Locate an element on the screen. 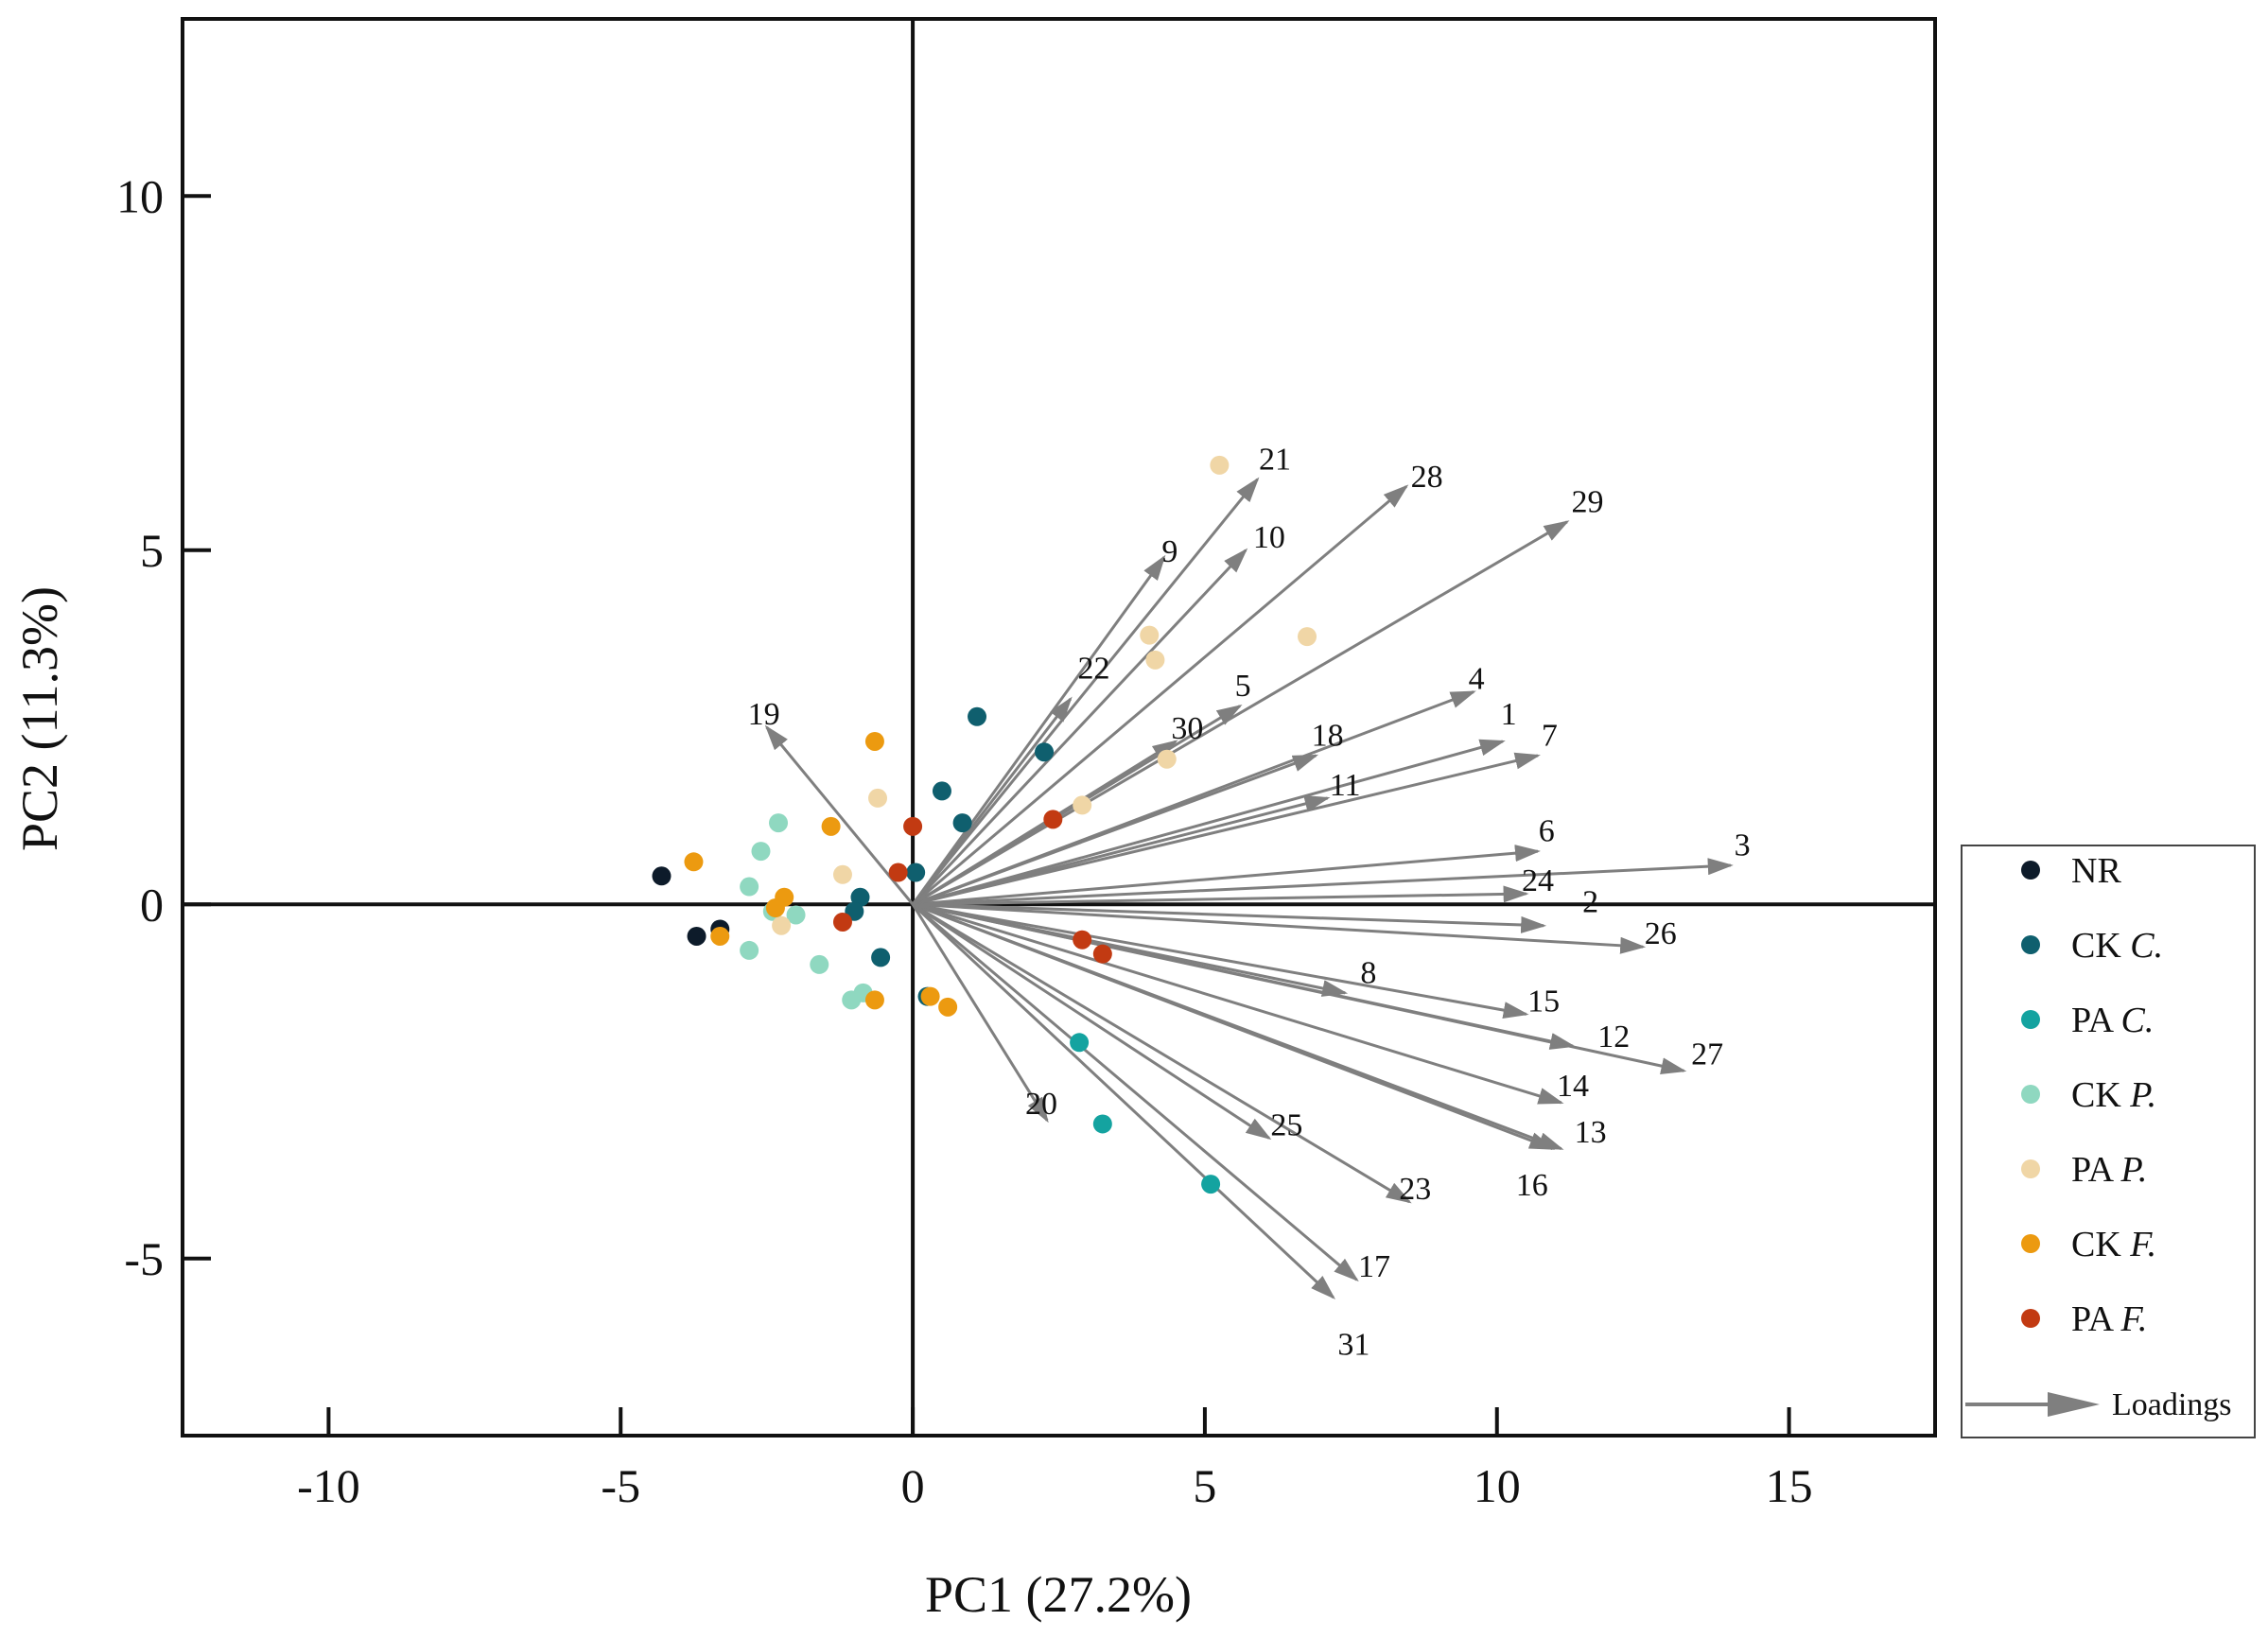  loading-label-8: 8 is located at coordinates (1368, 973).